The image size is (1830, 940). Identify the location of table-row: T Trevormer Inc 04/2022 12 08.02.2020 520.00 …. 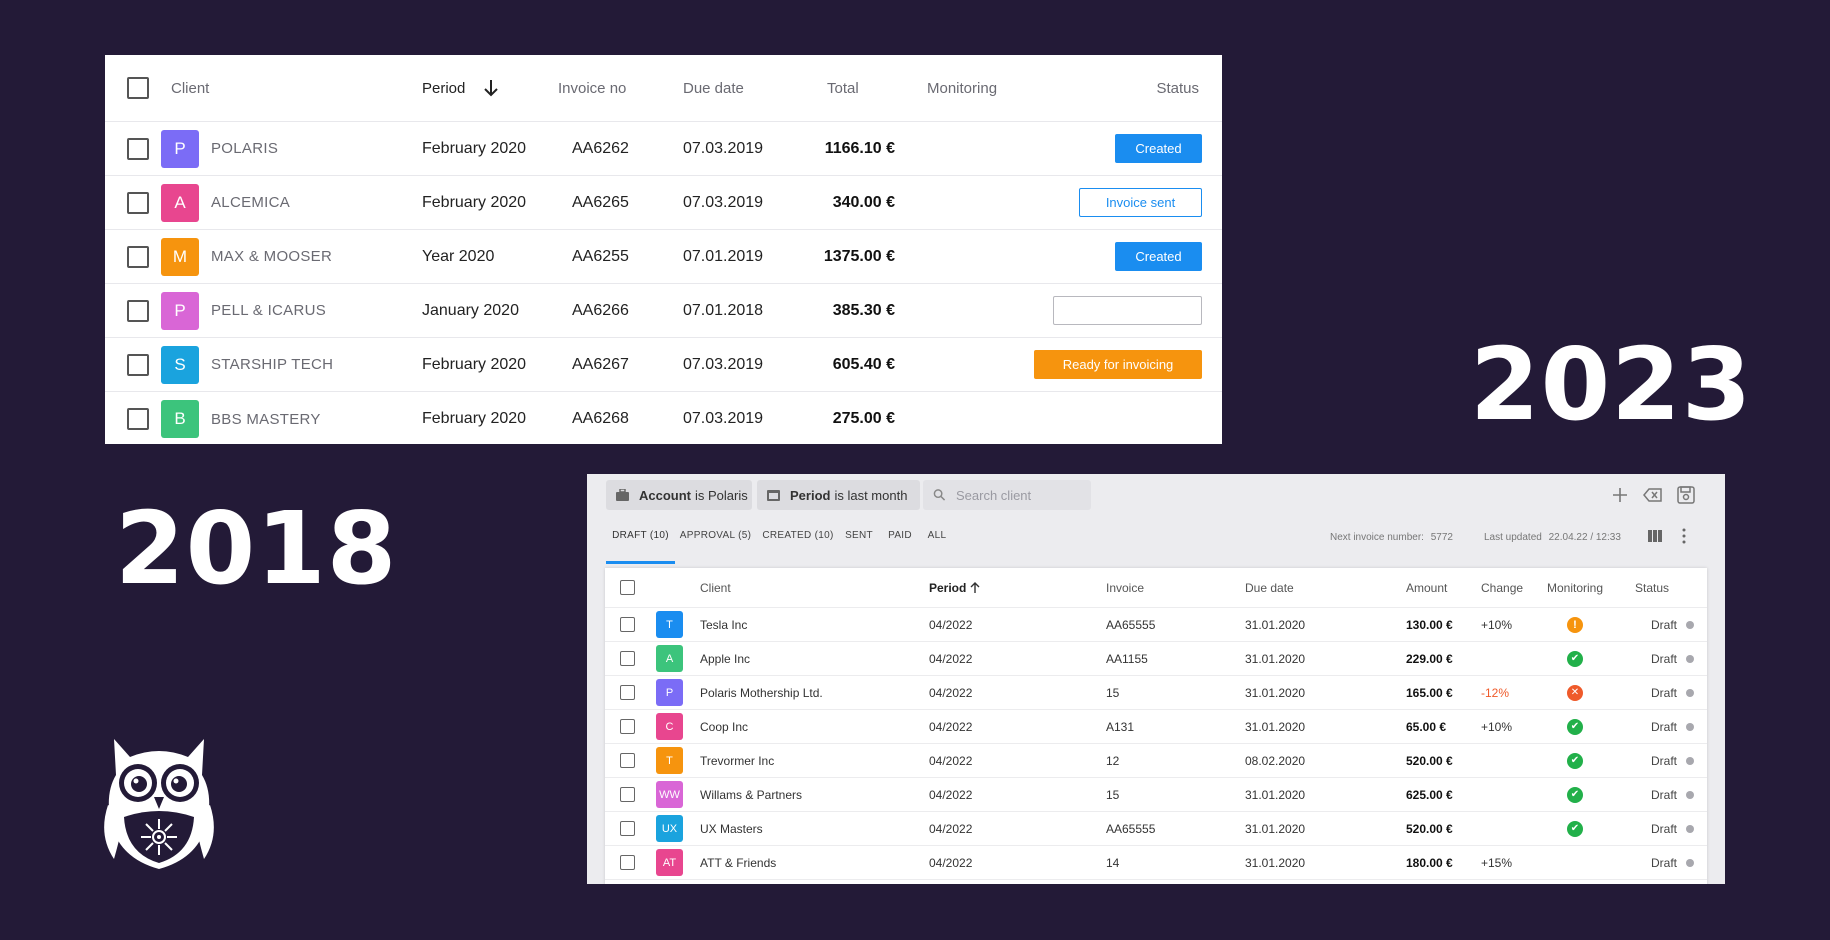
(1156, 761).